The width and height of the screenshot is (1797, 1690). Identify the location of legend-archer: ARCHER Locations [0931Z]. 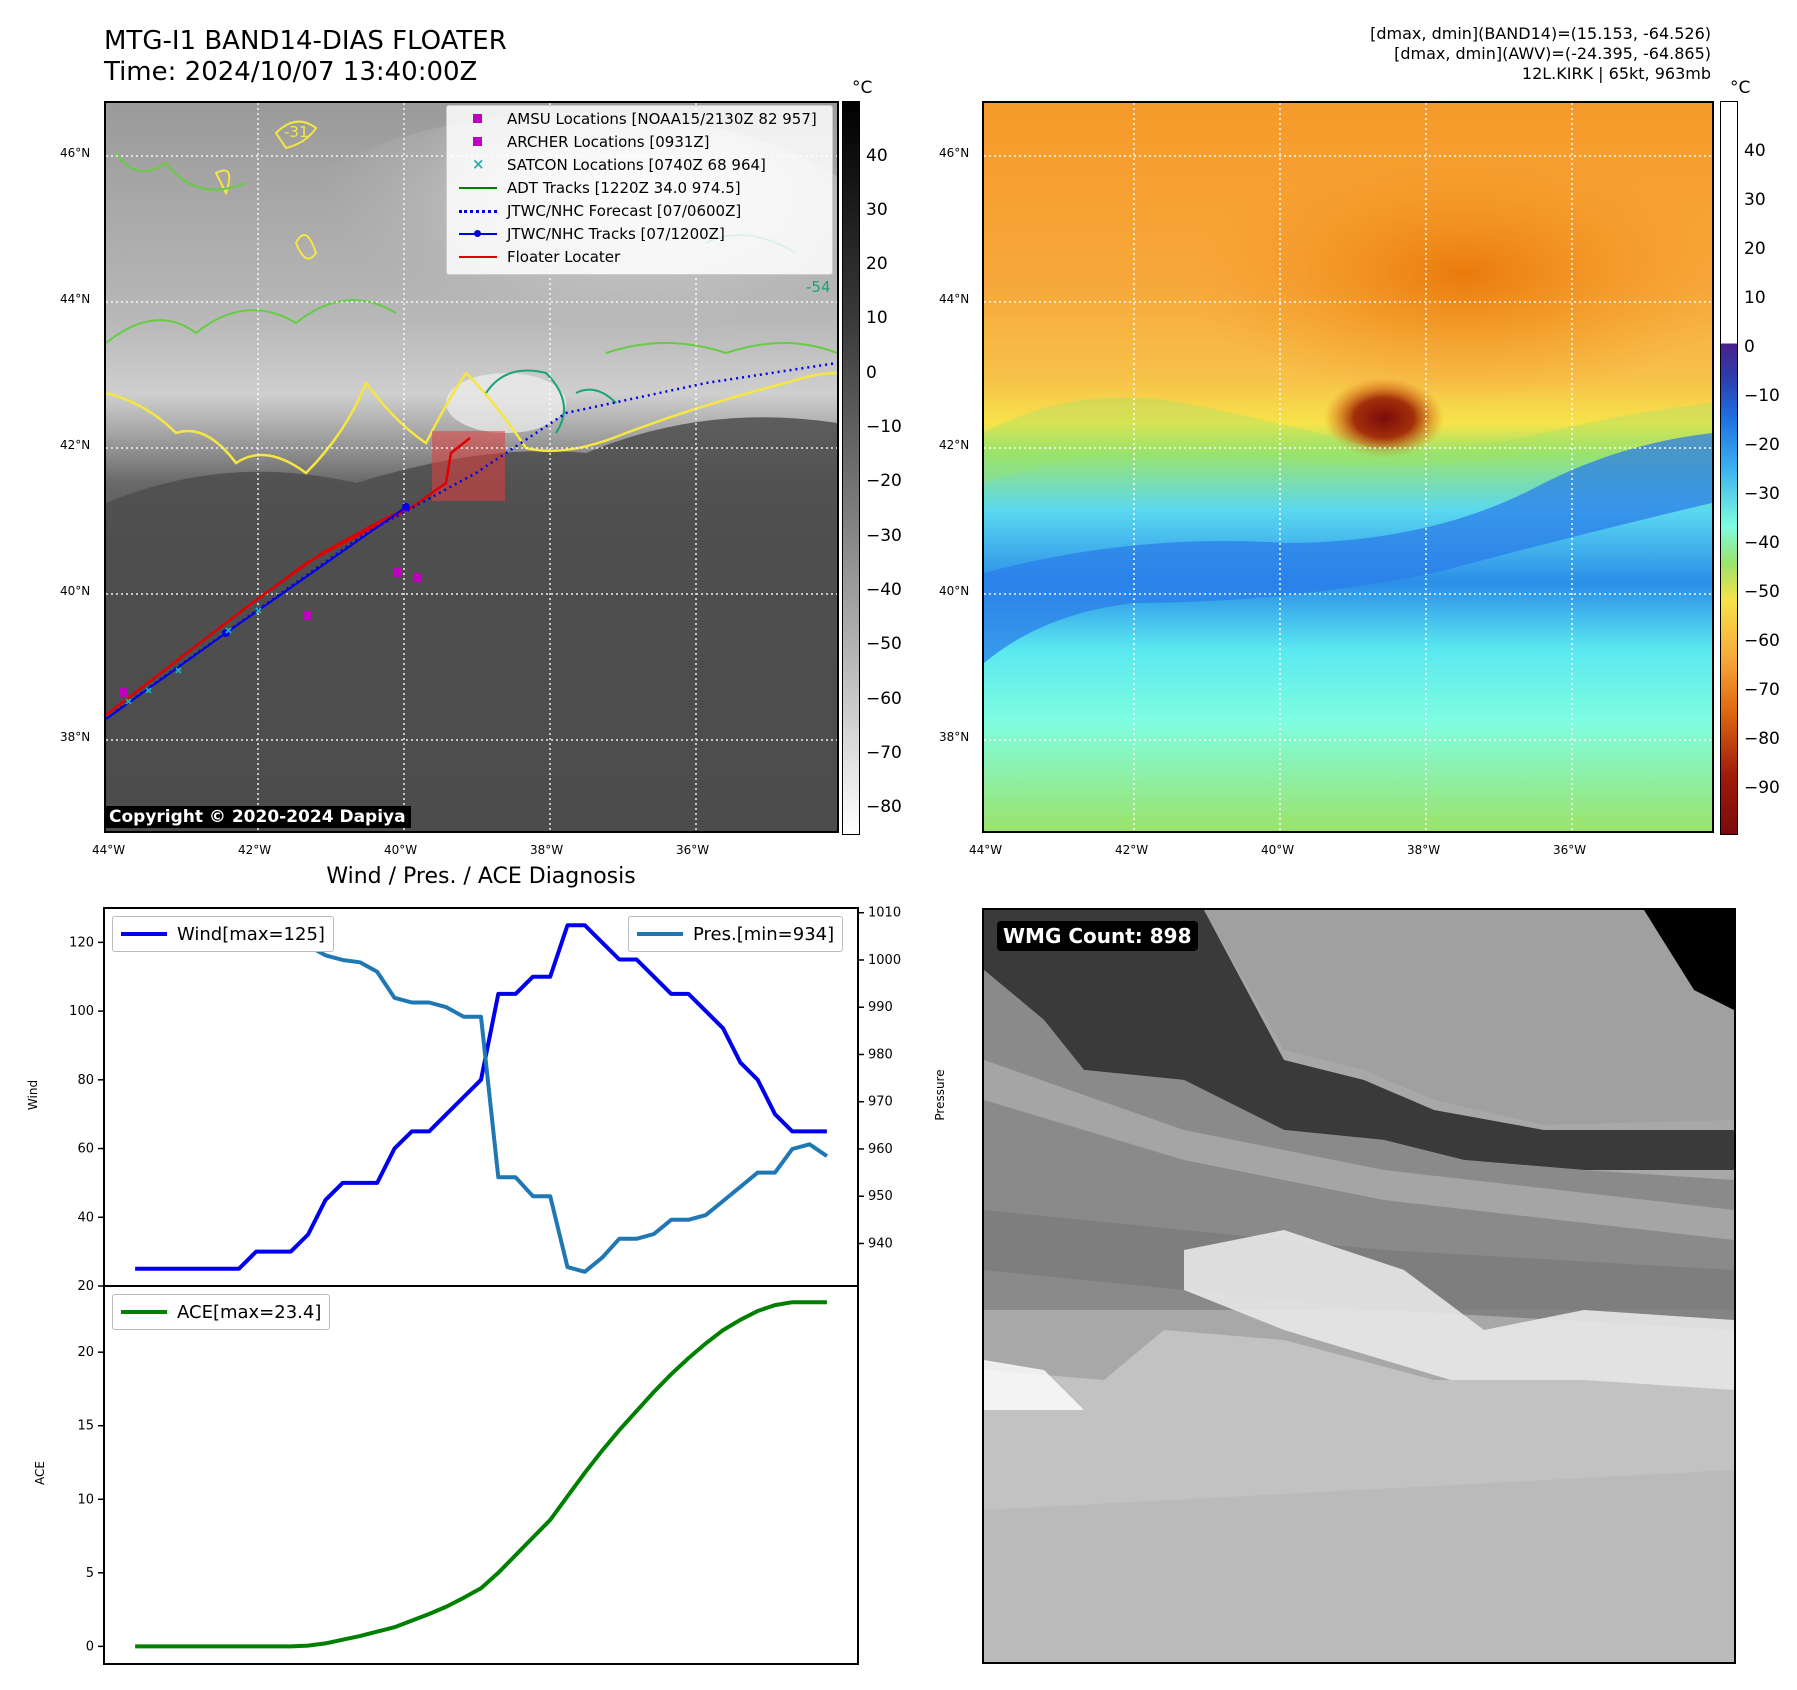
(584, 142).